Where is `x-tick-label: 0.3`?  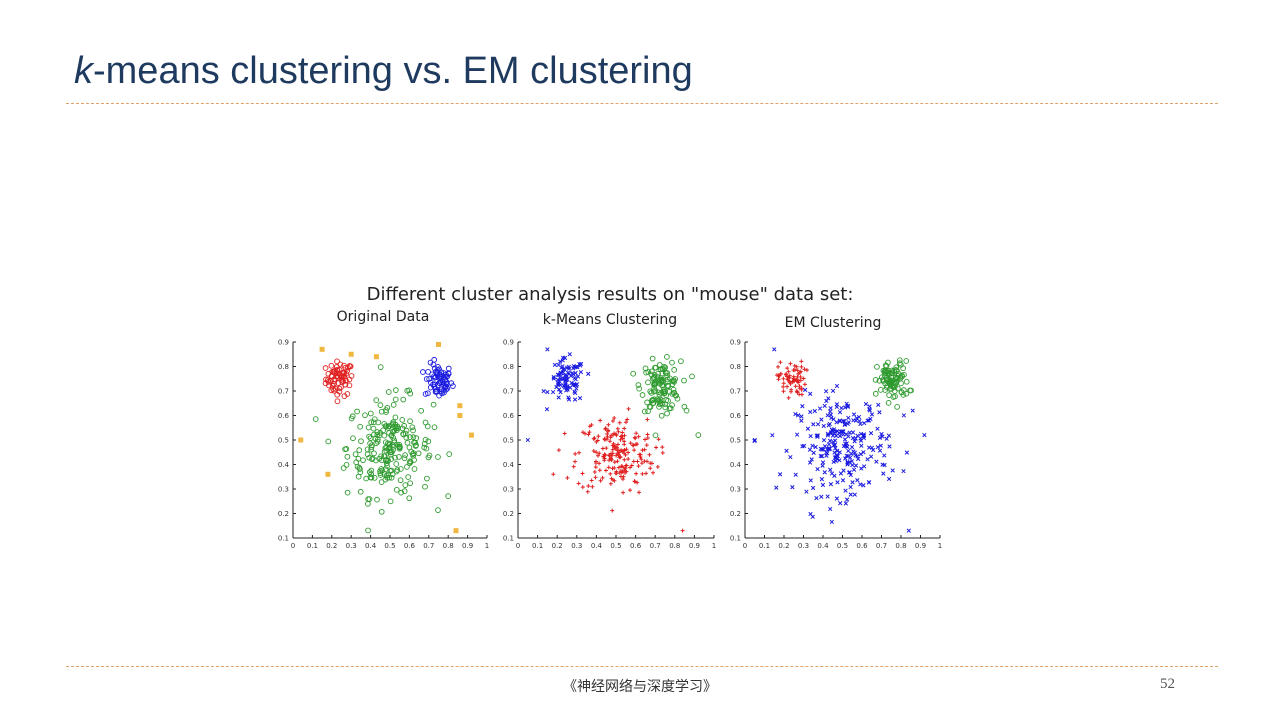 x-tick-label: 0.3 is located at coordinates (803, 546).